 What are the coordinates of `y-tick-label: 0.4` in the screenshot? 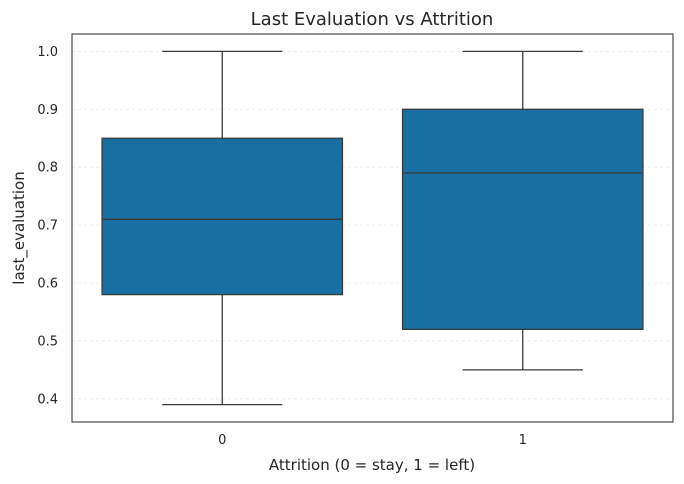 It's located at (47, 399).